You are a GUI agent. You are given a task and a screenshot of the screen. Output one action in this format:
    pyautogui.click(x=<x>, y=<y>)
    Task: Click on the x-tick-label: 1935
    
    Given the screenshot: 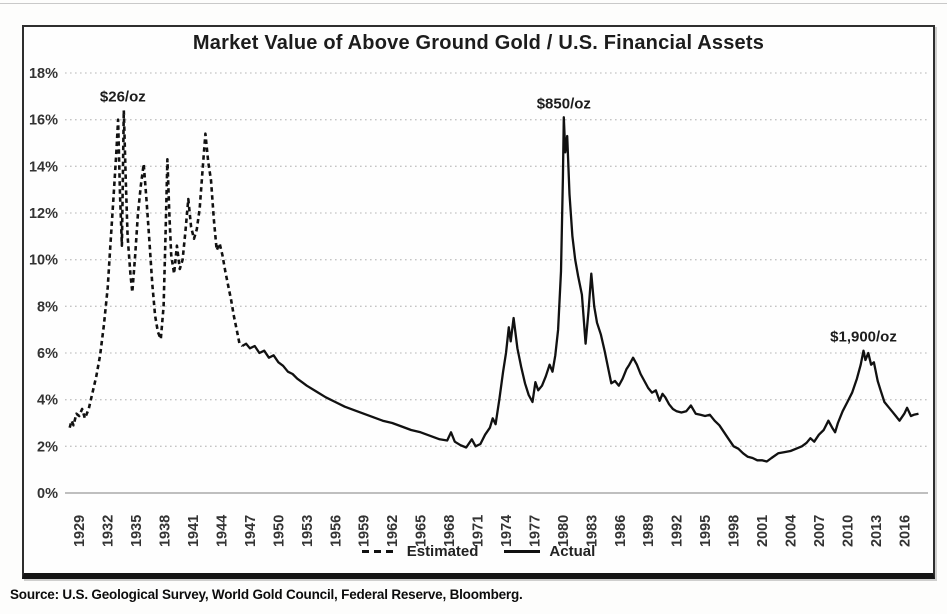 What is the action you would take?
    pyautogui.click(x=137, y=531)
    